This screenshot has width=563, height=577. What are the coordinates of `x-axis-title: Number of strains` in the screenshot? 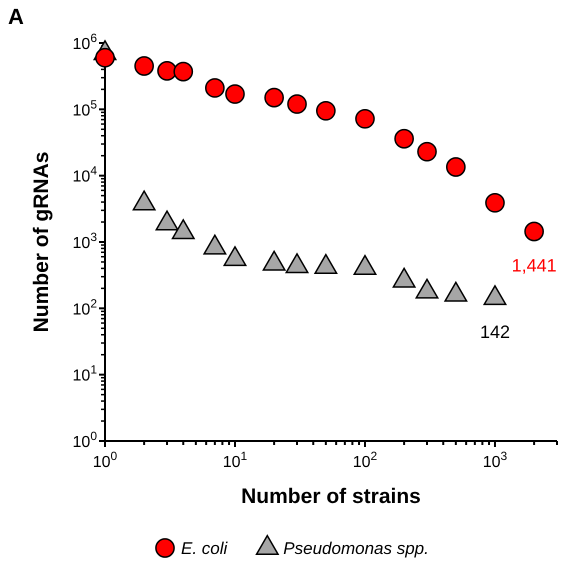 It's located at (331, 496).